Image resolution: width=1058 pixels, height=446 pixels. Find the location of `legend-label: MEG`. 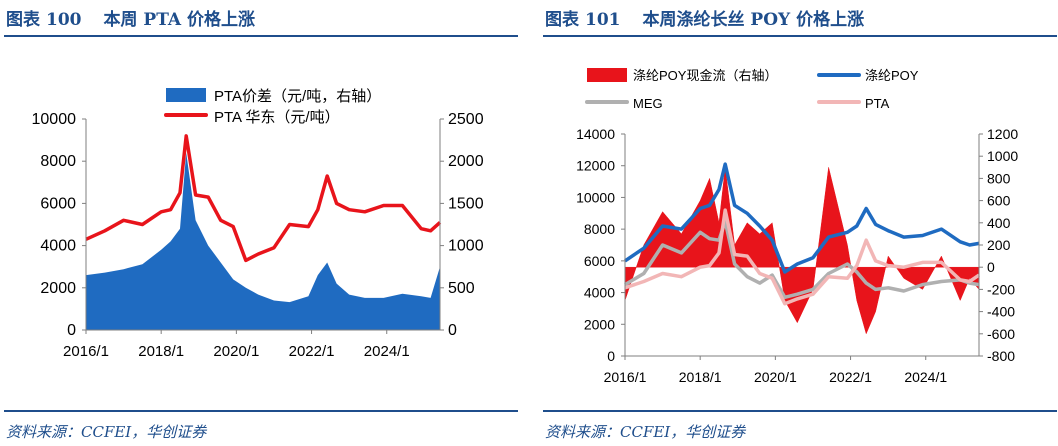

legend-label: MEG is located at coordinates (648, 103).